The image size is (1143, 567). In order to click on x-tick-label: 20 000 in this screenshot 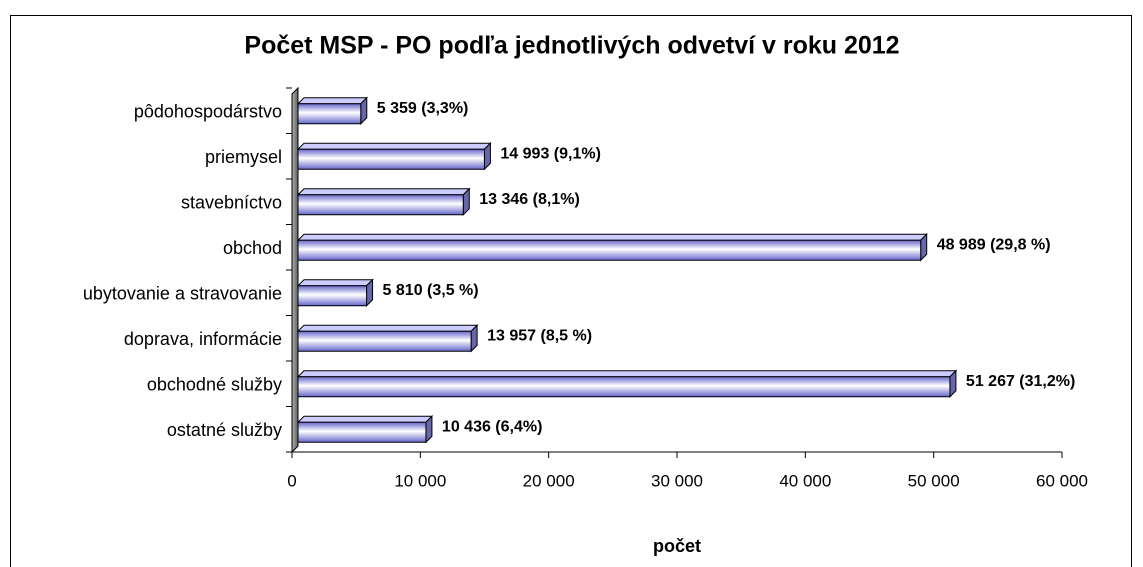, I will do `click(549, 480)`.